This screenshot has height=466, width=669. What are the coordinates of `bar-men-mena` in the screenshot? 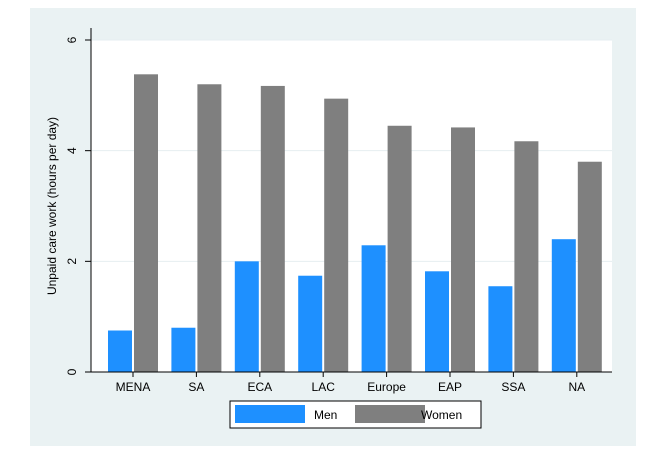 It's located at (120, 351).